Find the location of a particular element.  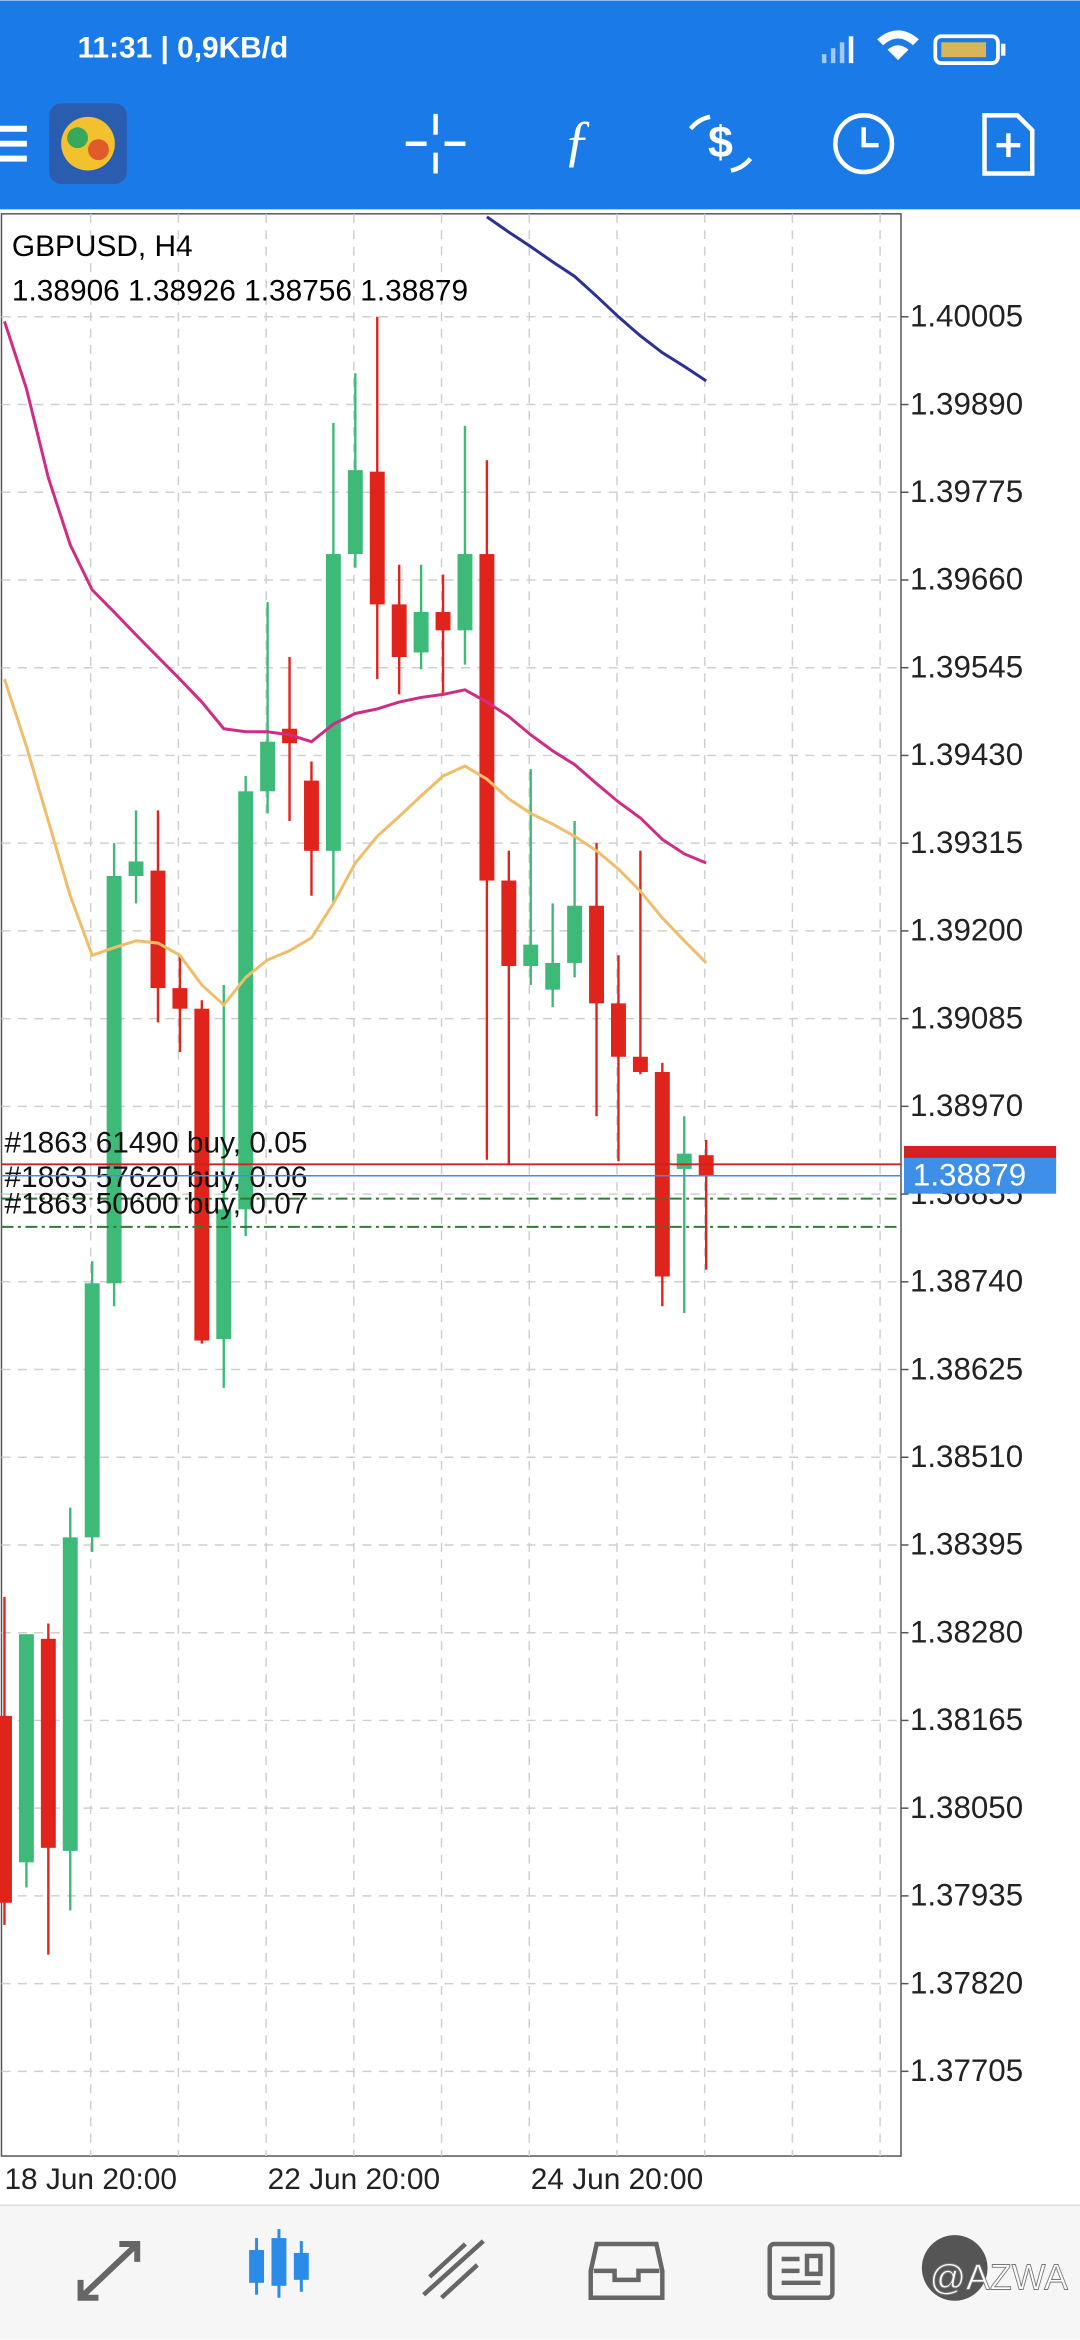

messages-tab is located at coordinates (954, 2268).